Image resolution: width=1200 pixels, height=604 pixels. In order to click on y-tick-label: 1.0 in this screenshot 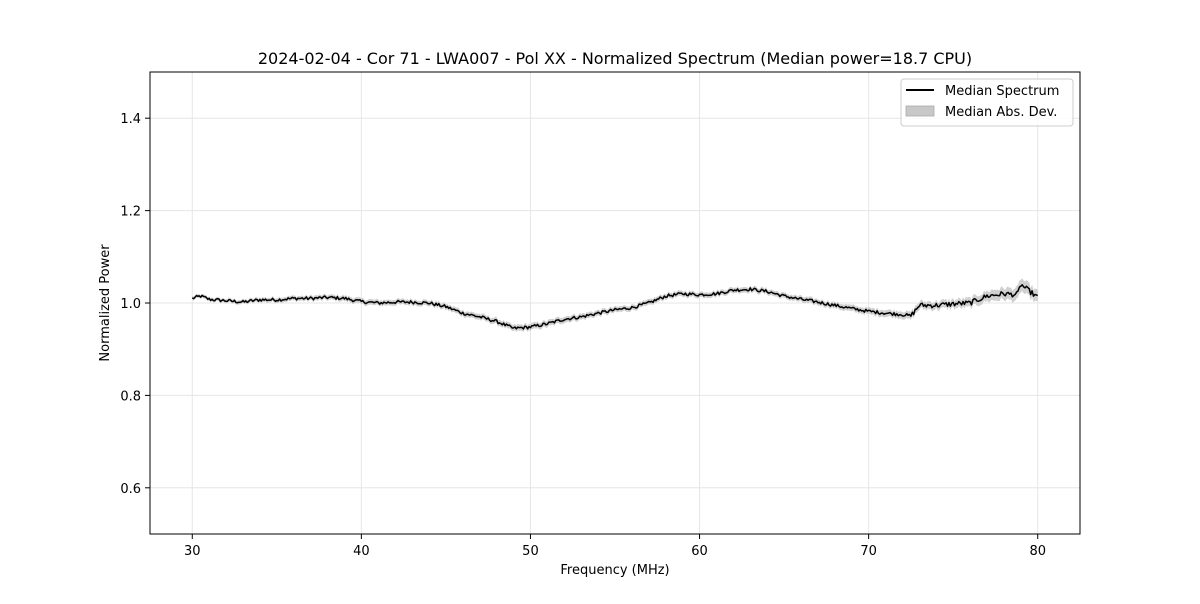, I will do `click(130, 304)`.